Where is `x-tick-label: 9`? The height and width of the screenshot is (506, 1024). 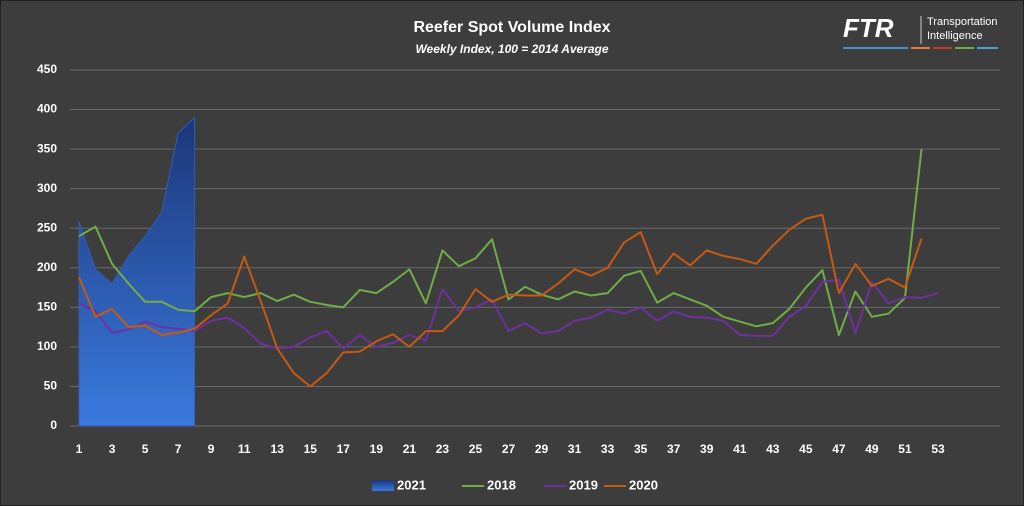
x-tick-label: 9 is located at coordinates (211, 449).